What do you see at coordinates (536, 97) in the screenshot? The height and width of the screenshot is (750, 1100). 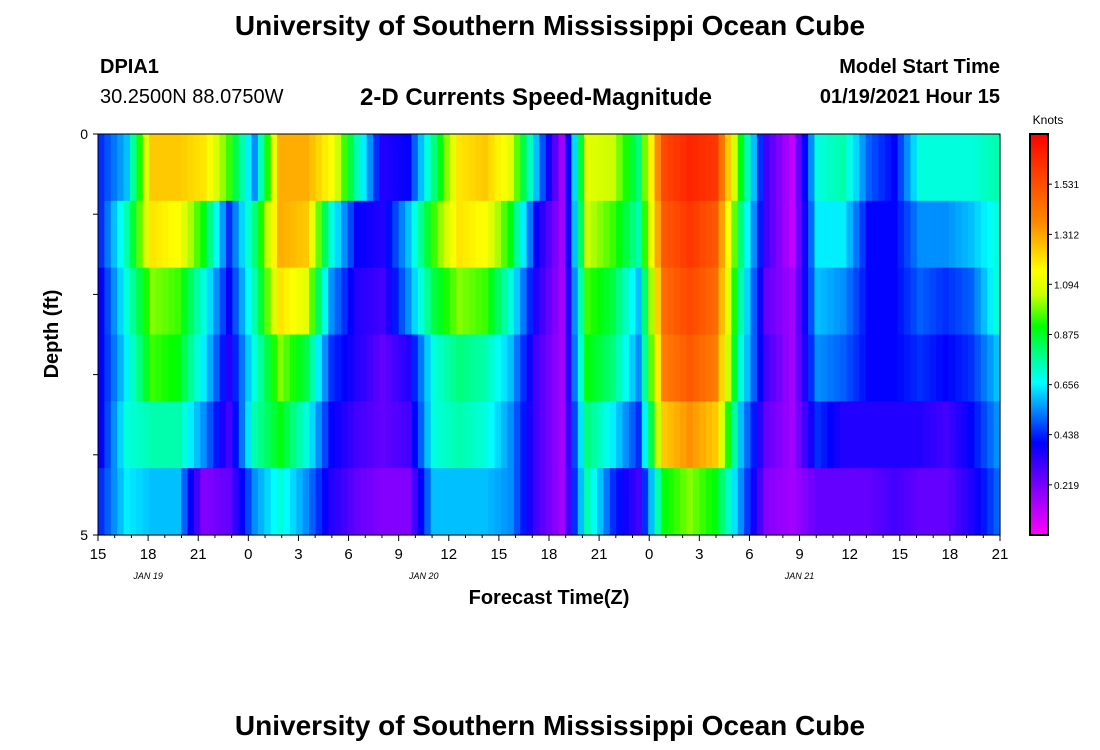 I see `plot-title: 2-D Currents Speed-Magnitude` at bounding box center [536, 97].